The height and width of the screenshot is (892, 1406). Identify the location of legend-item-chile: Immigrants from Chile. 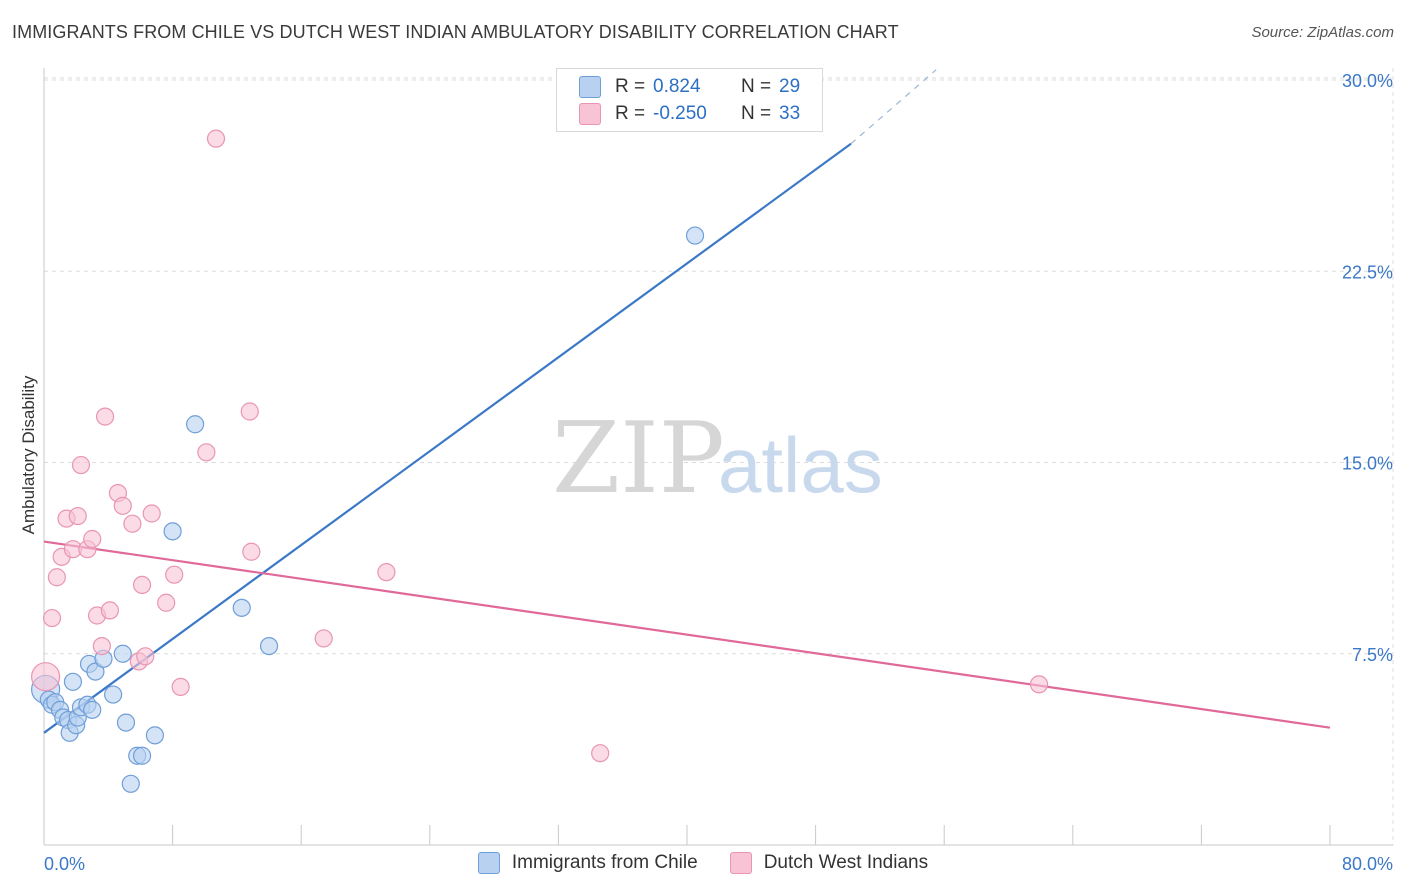
(587, 863).